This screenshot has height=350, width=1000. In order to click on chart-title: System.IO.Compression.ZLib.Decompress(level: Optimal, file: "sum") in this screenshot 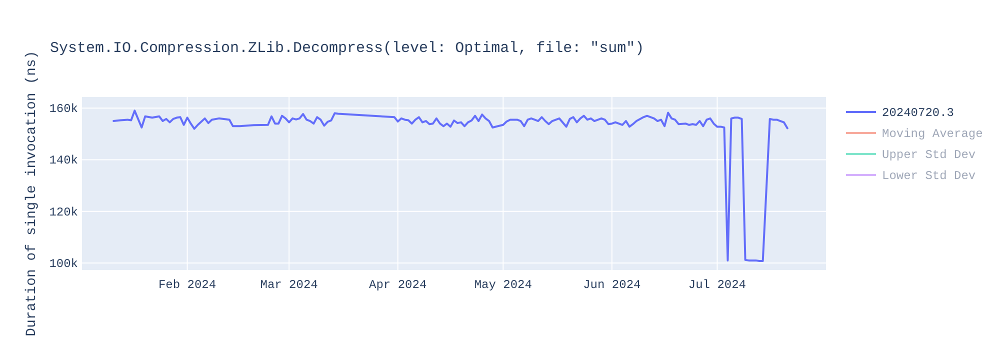, I will do `click(347, 48)`.